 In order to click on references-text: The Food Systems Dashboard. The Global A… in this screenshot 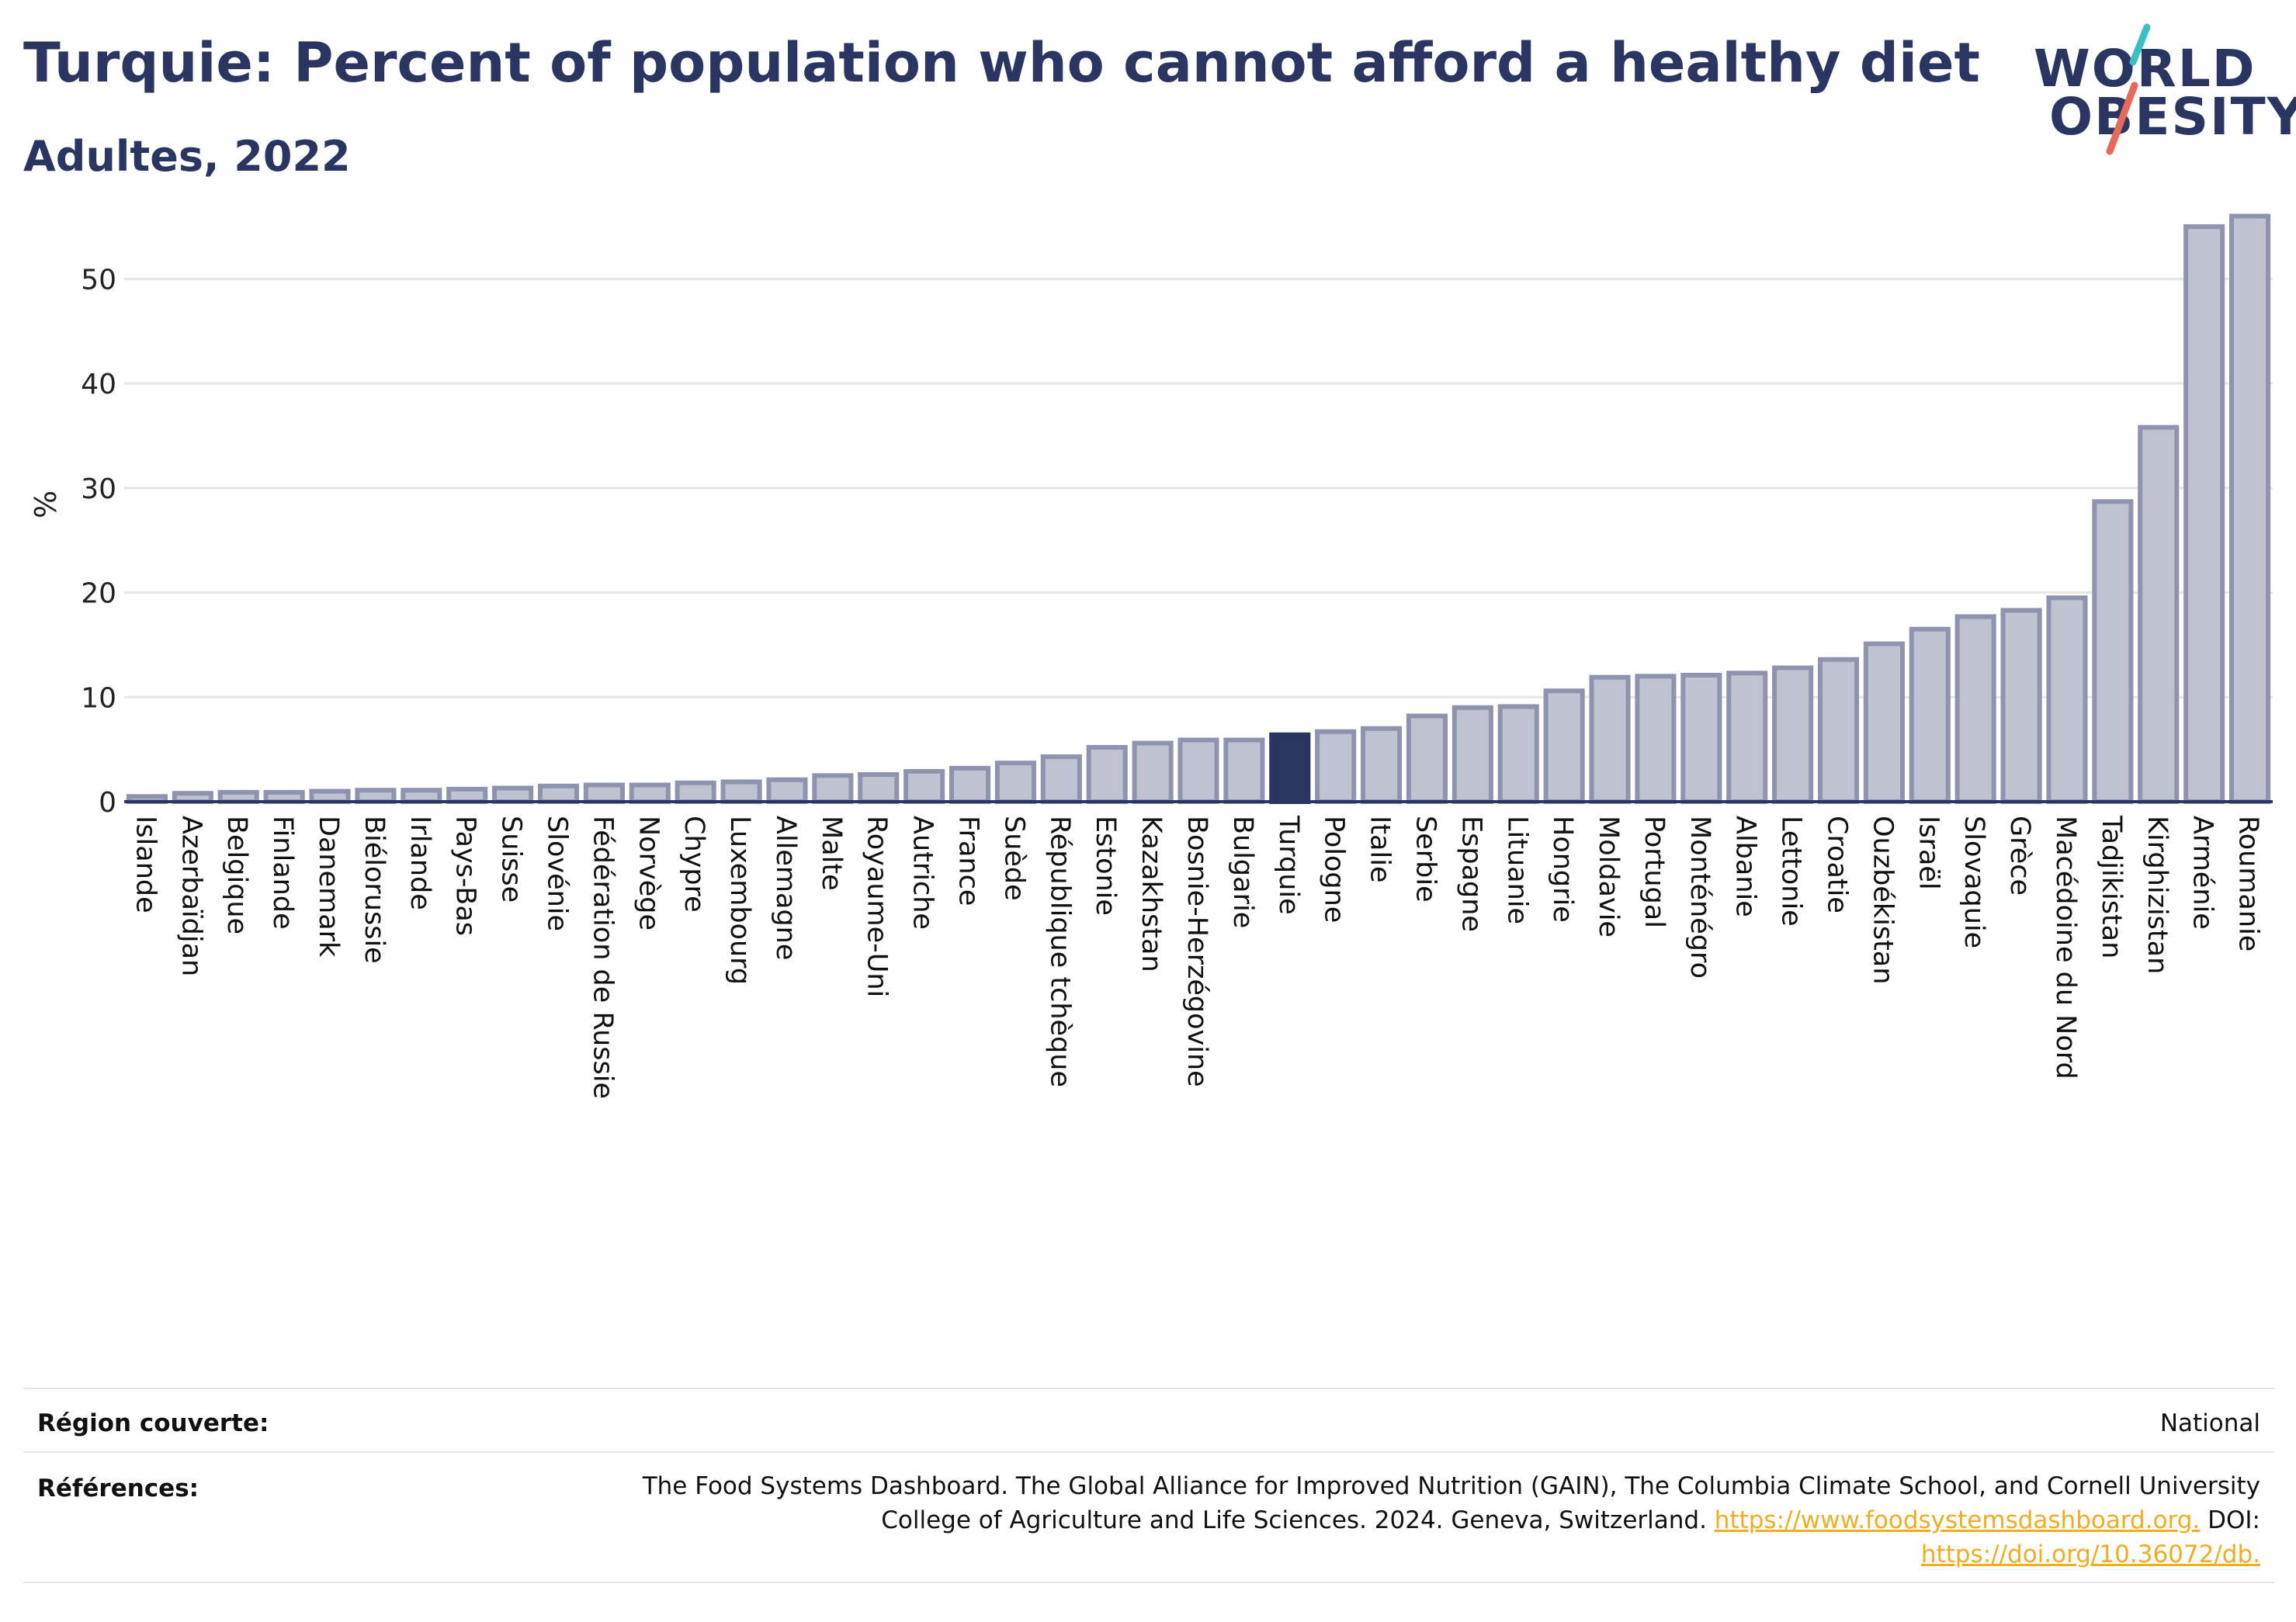, I will do `click(1451, 1503)`.